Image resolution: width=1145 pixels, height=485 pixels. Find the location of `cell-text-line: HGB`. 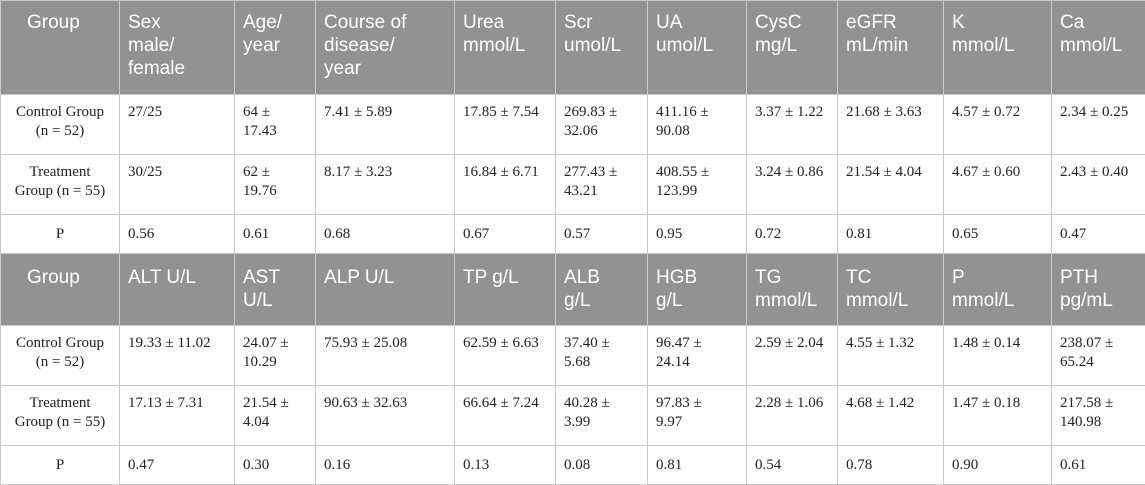

cell-text-line: HGB is located at coordinates (698, 277).